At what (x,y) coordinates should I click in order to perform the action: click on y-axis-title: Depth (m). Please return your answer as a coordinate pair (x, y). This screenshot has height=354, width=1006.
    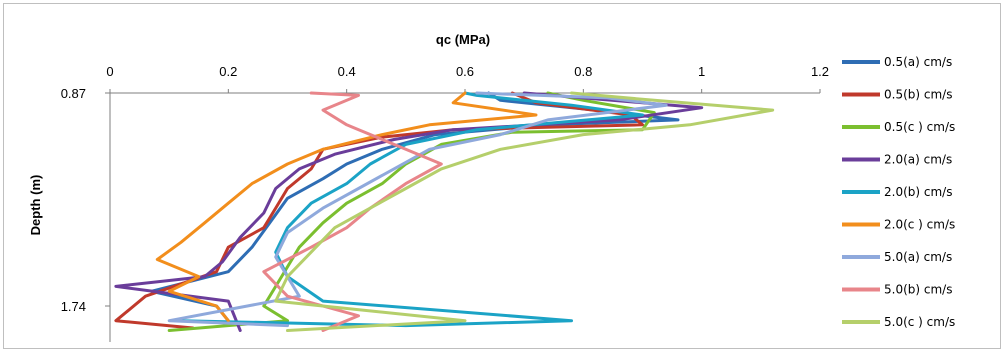
    Looking at the image, I should click on (35, 205).